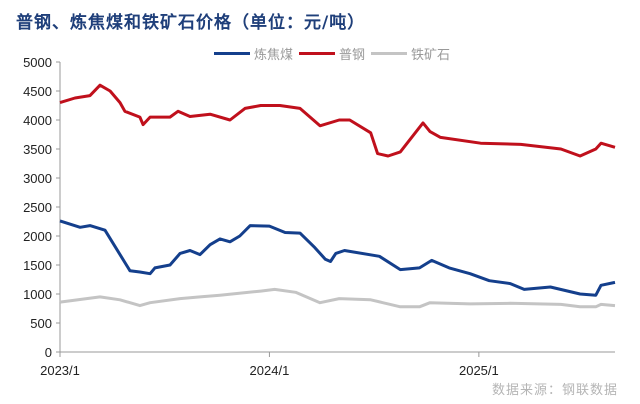  What do you see at coordinates (48, 352) in the screenshot?
I see `y-tick-label: 0` at bounding box center [48, 352].